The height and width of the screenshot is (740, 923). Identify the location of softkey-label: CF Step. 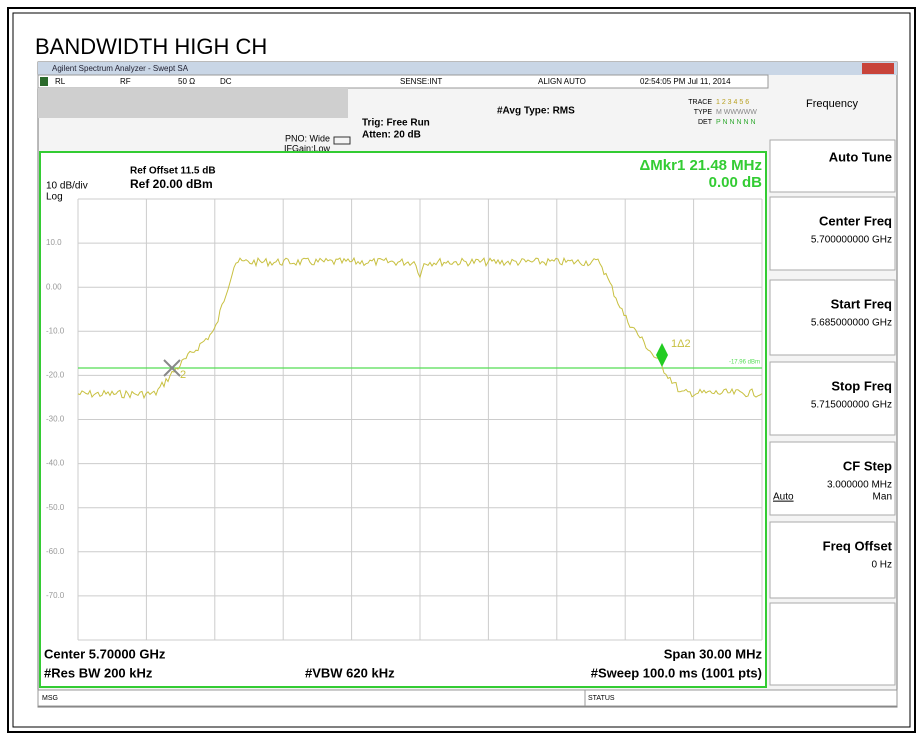
(867, 465).